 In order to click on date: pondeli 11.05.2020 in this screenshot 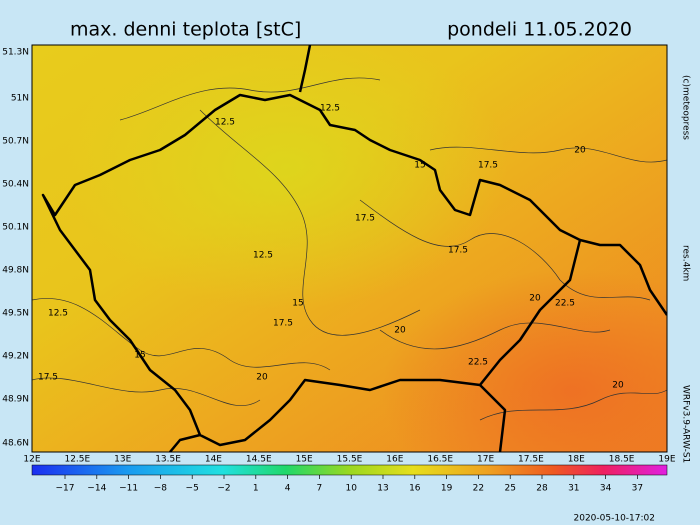, I will do `click(539, 30)`.